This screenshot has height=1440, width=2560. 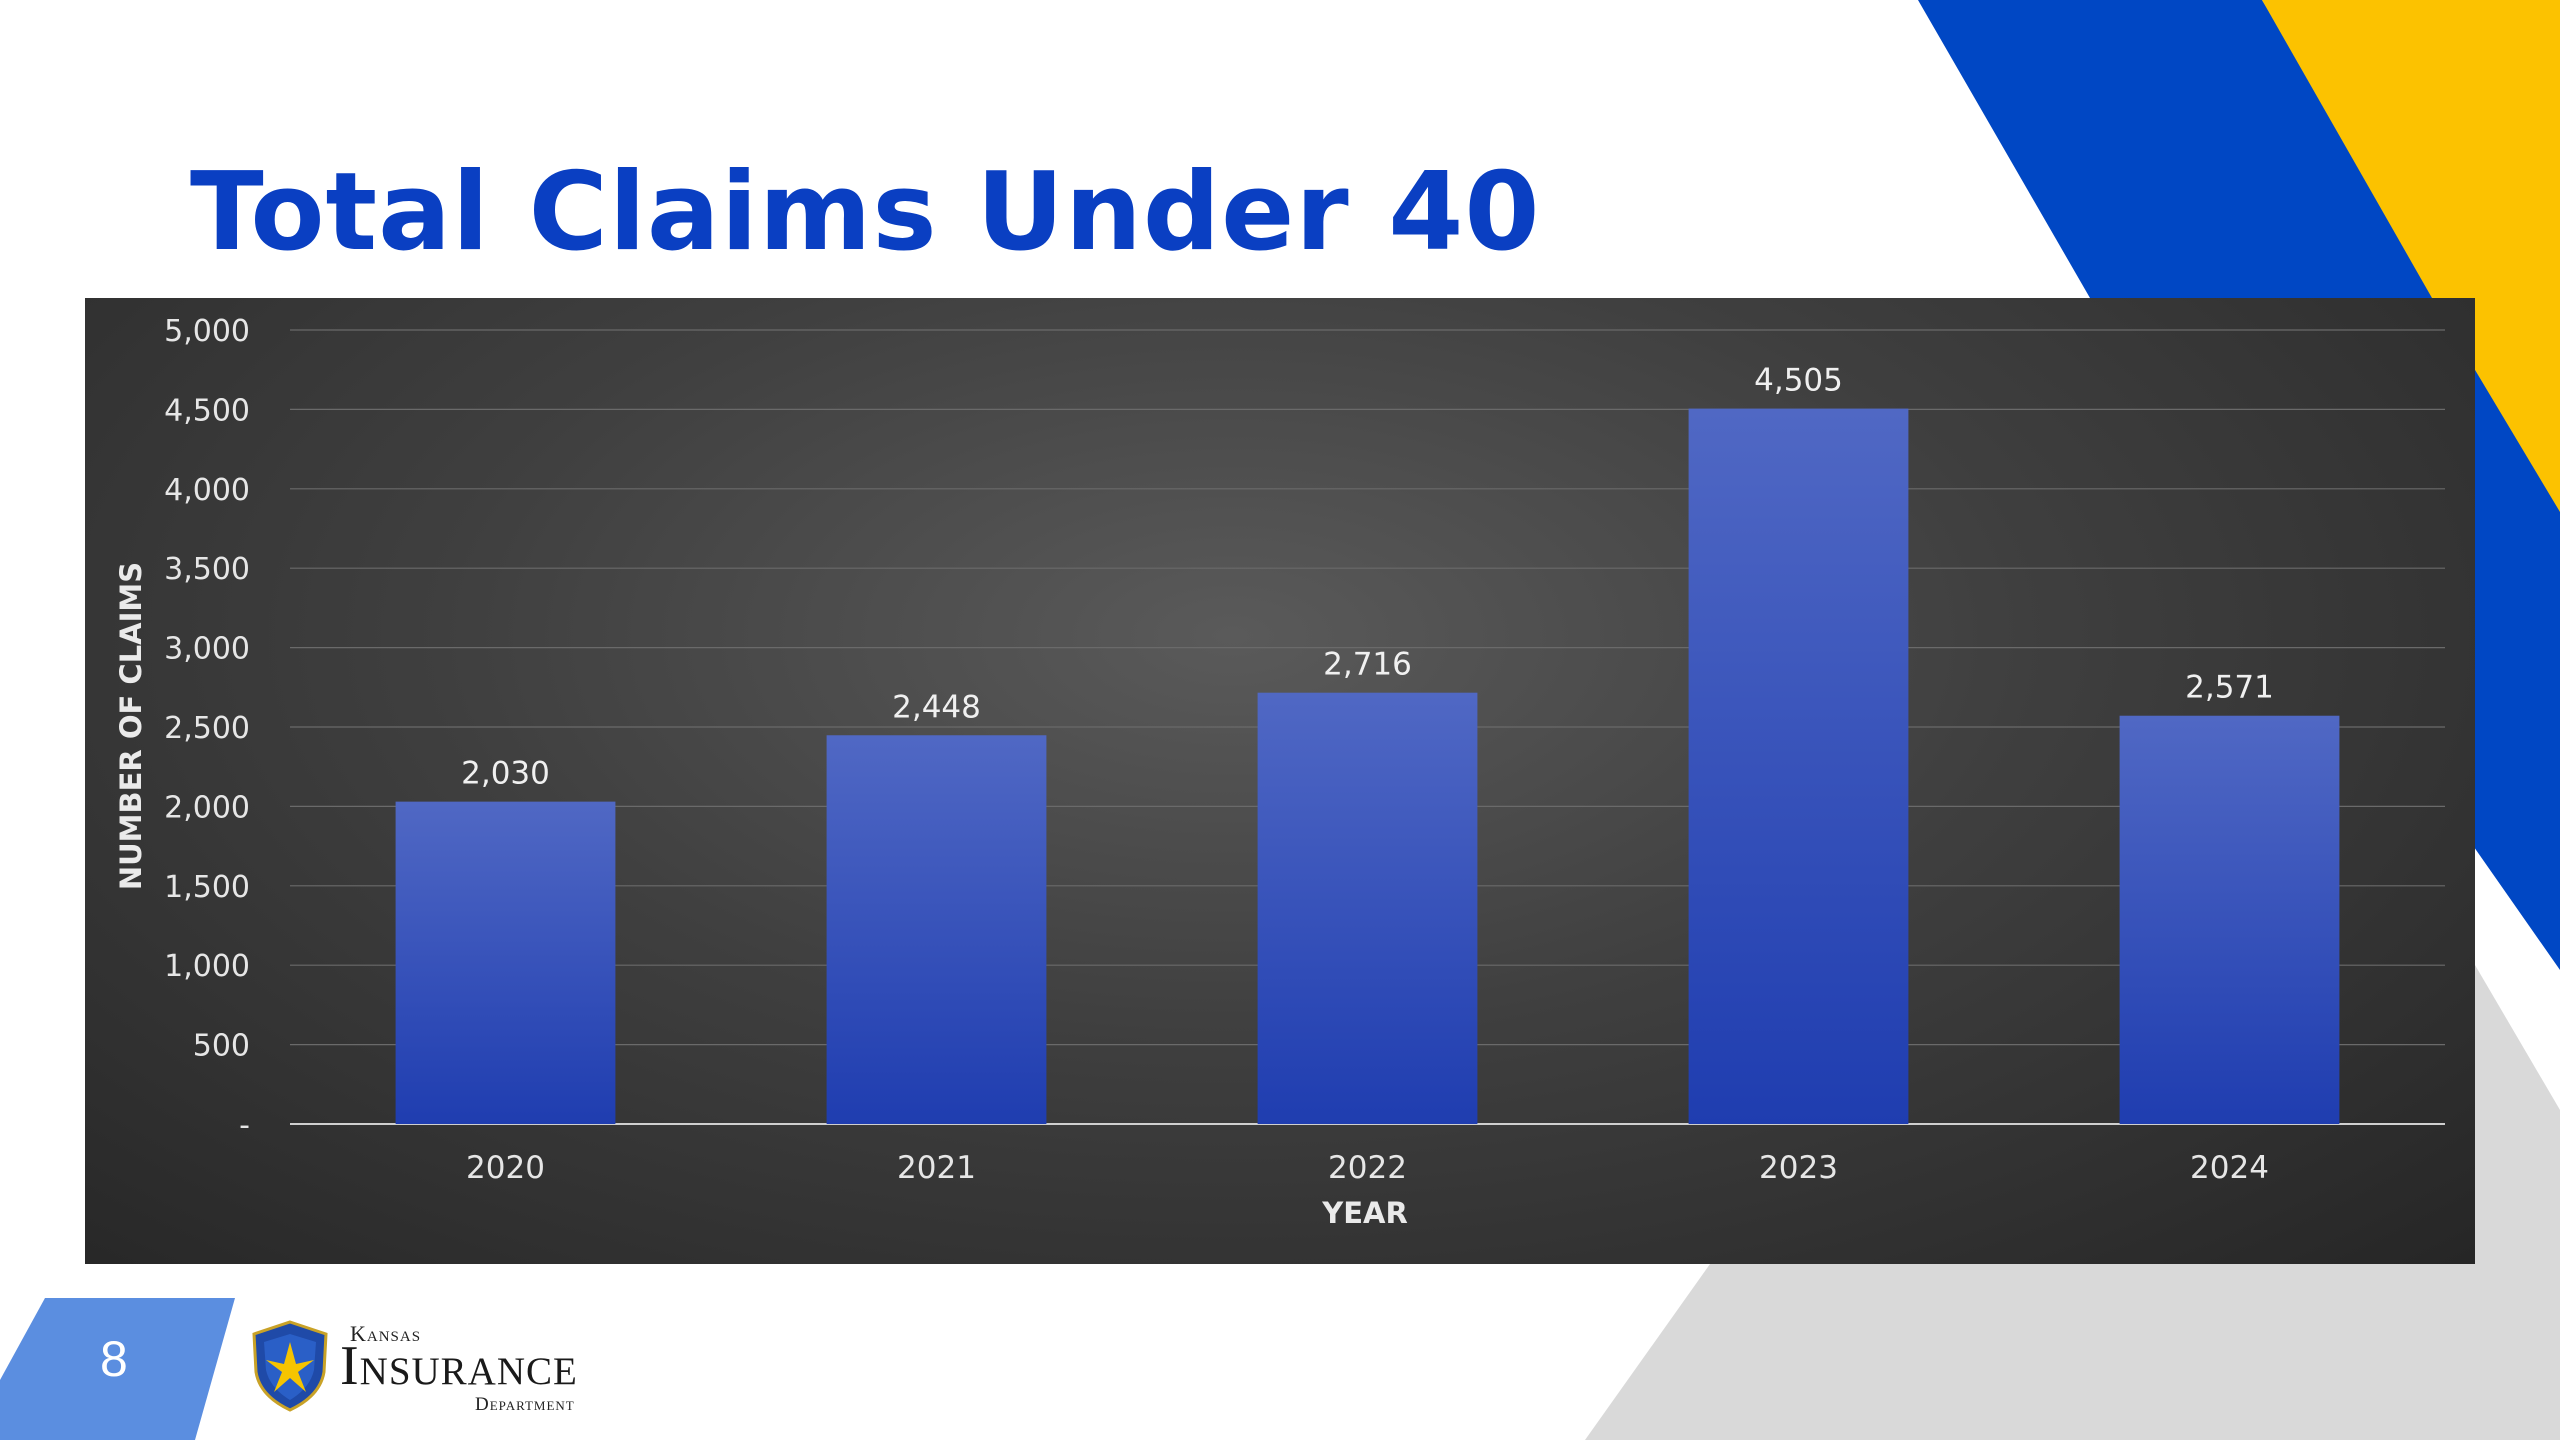 I want to click on y-tick-label: 5,000, so click(x=207, y=331).